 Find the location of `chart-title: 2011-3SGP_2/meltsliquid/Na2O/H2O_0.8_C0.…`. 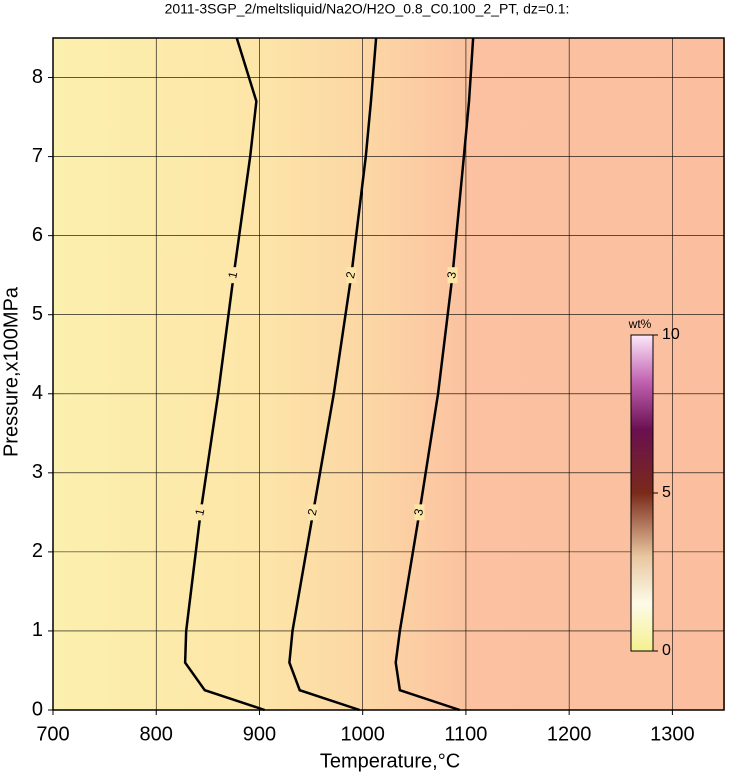

chart-title: 2011-3SGP_2/meltsliquid/Na2O/H2O_0.8_C0.… is located at coordinates (367, 9).